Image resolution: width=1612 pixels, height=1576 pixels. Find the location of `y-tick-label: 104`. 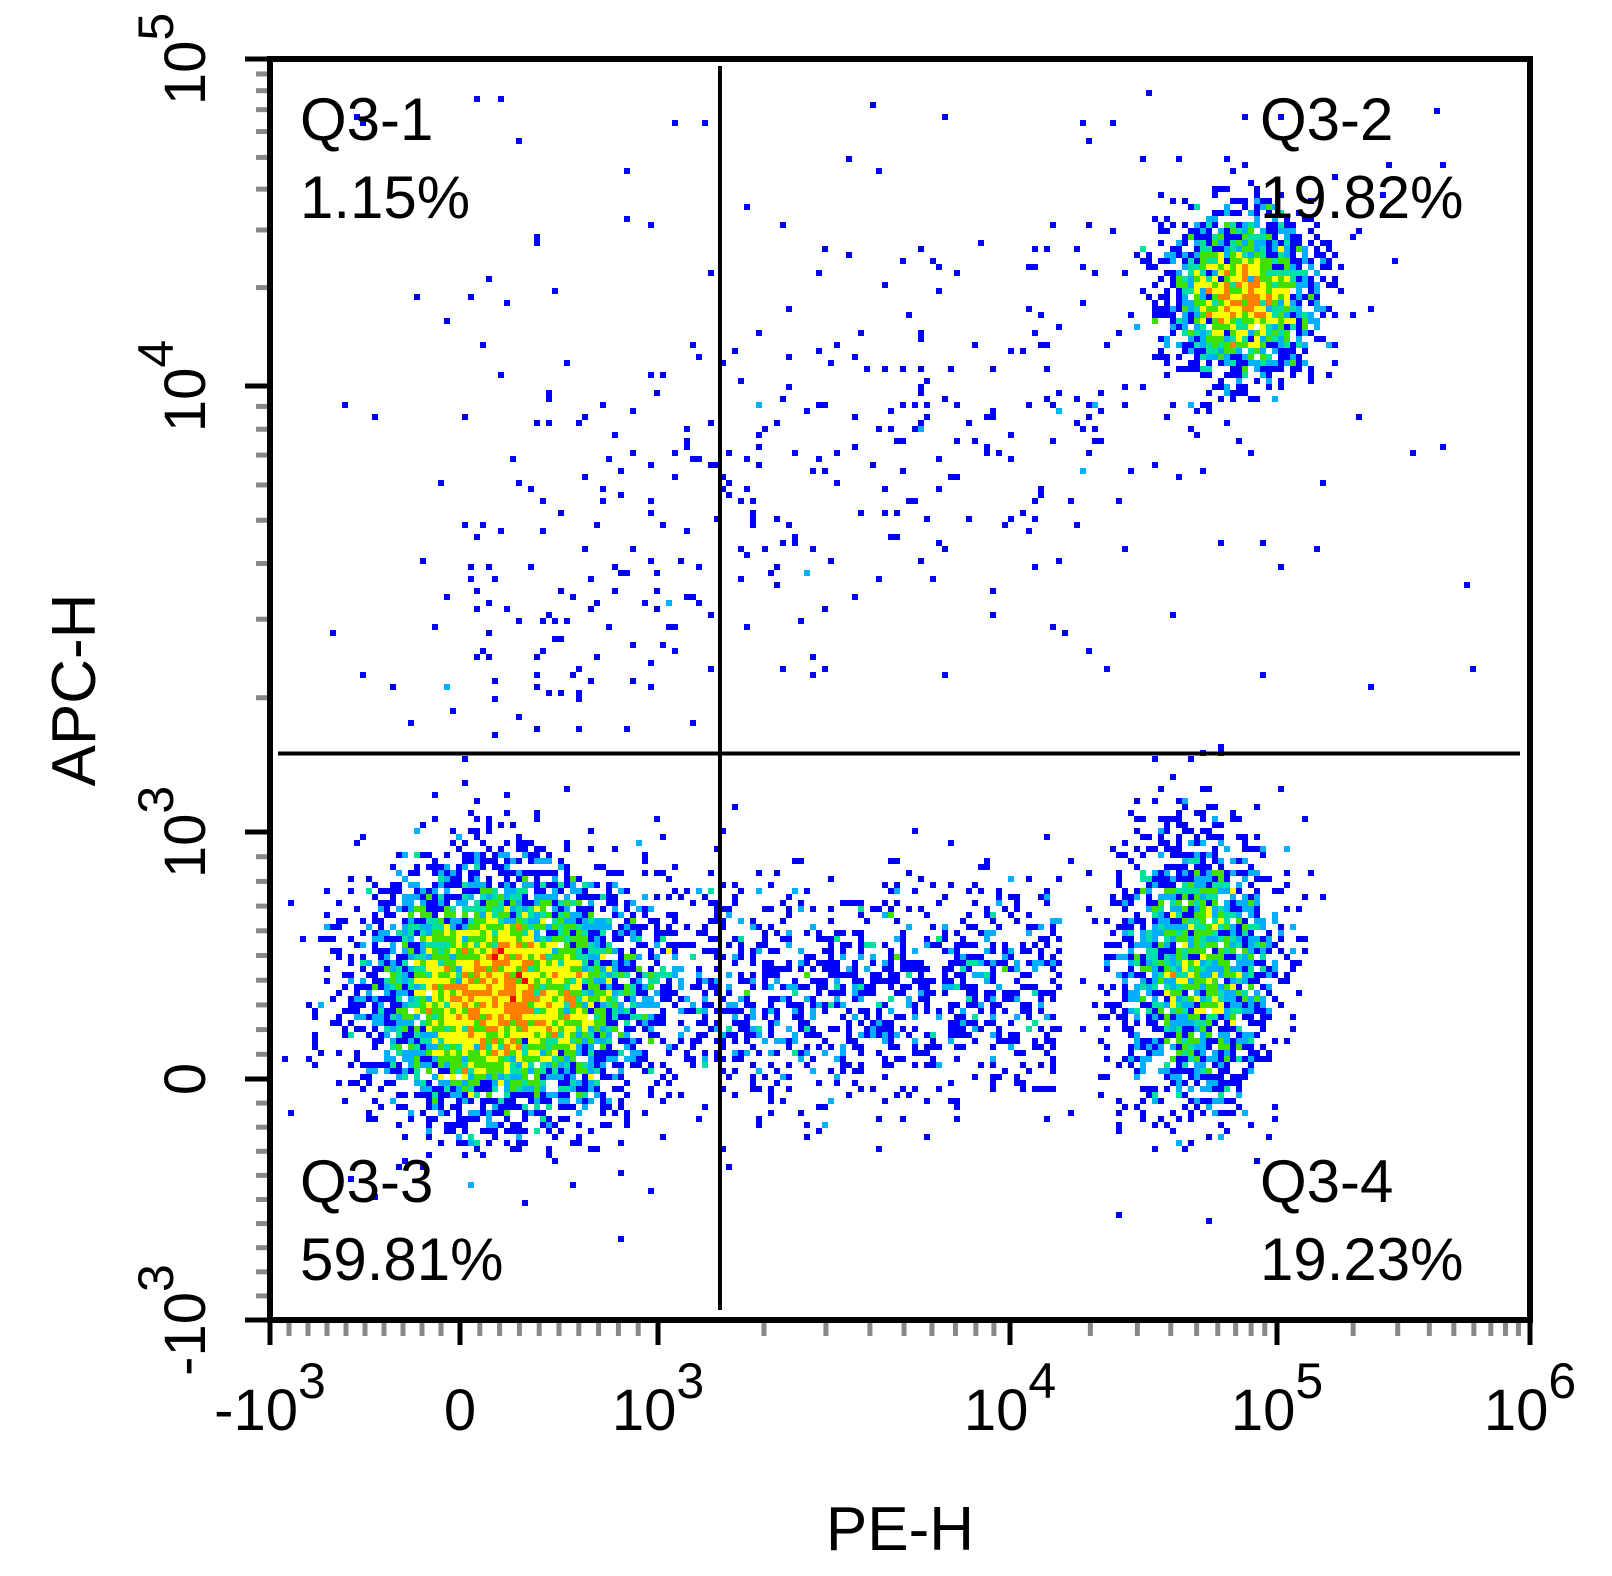

y-tick-label: 104 is located at coordinates (173, 386).